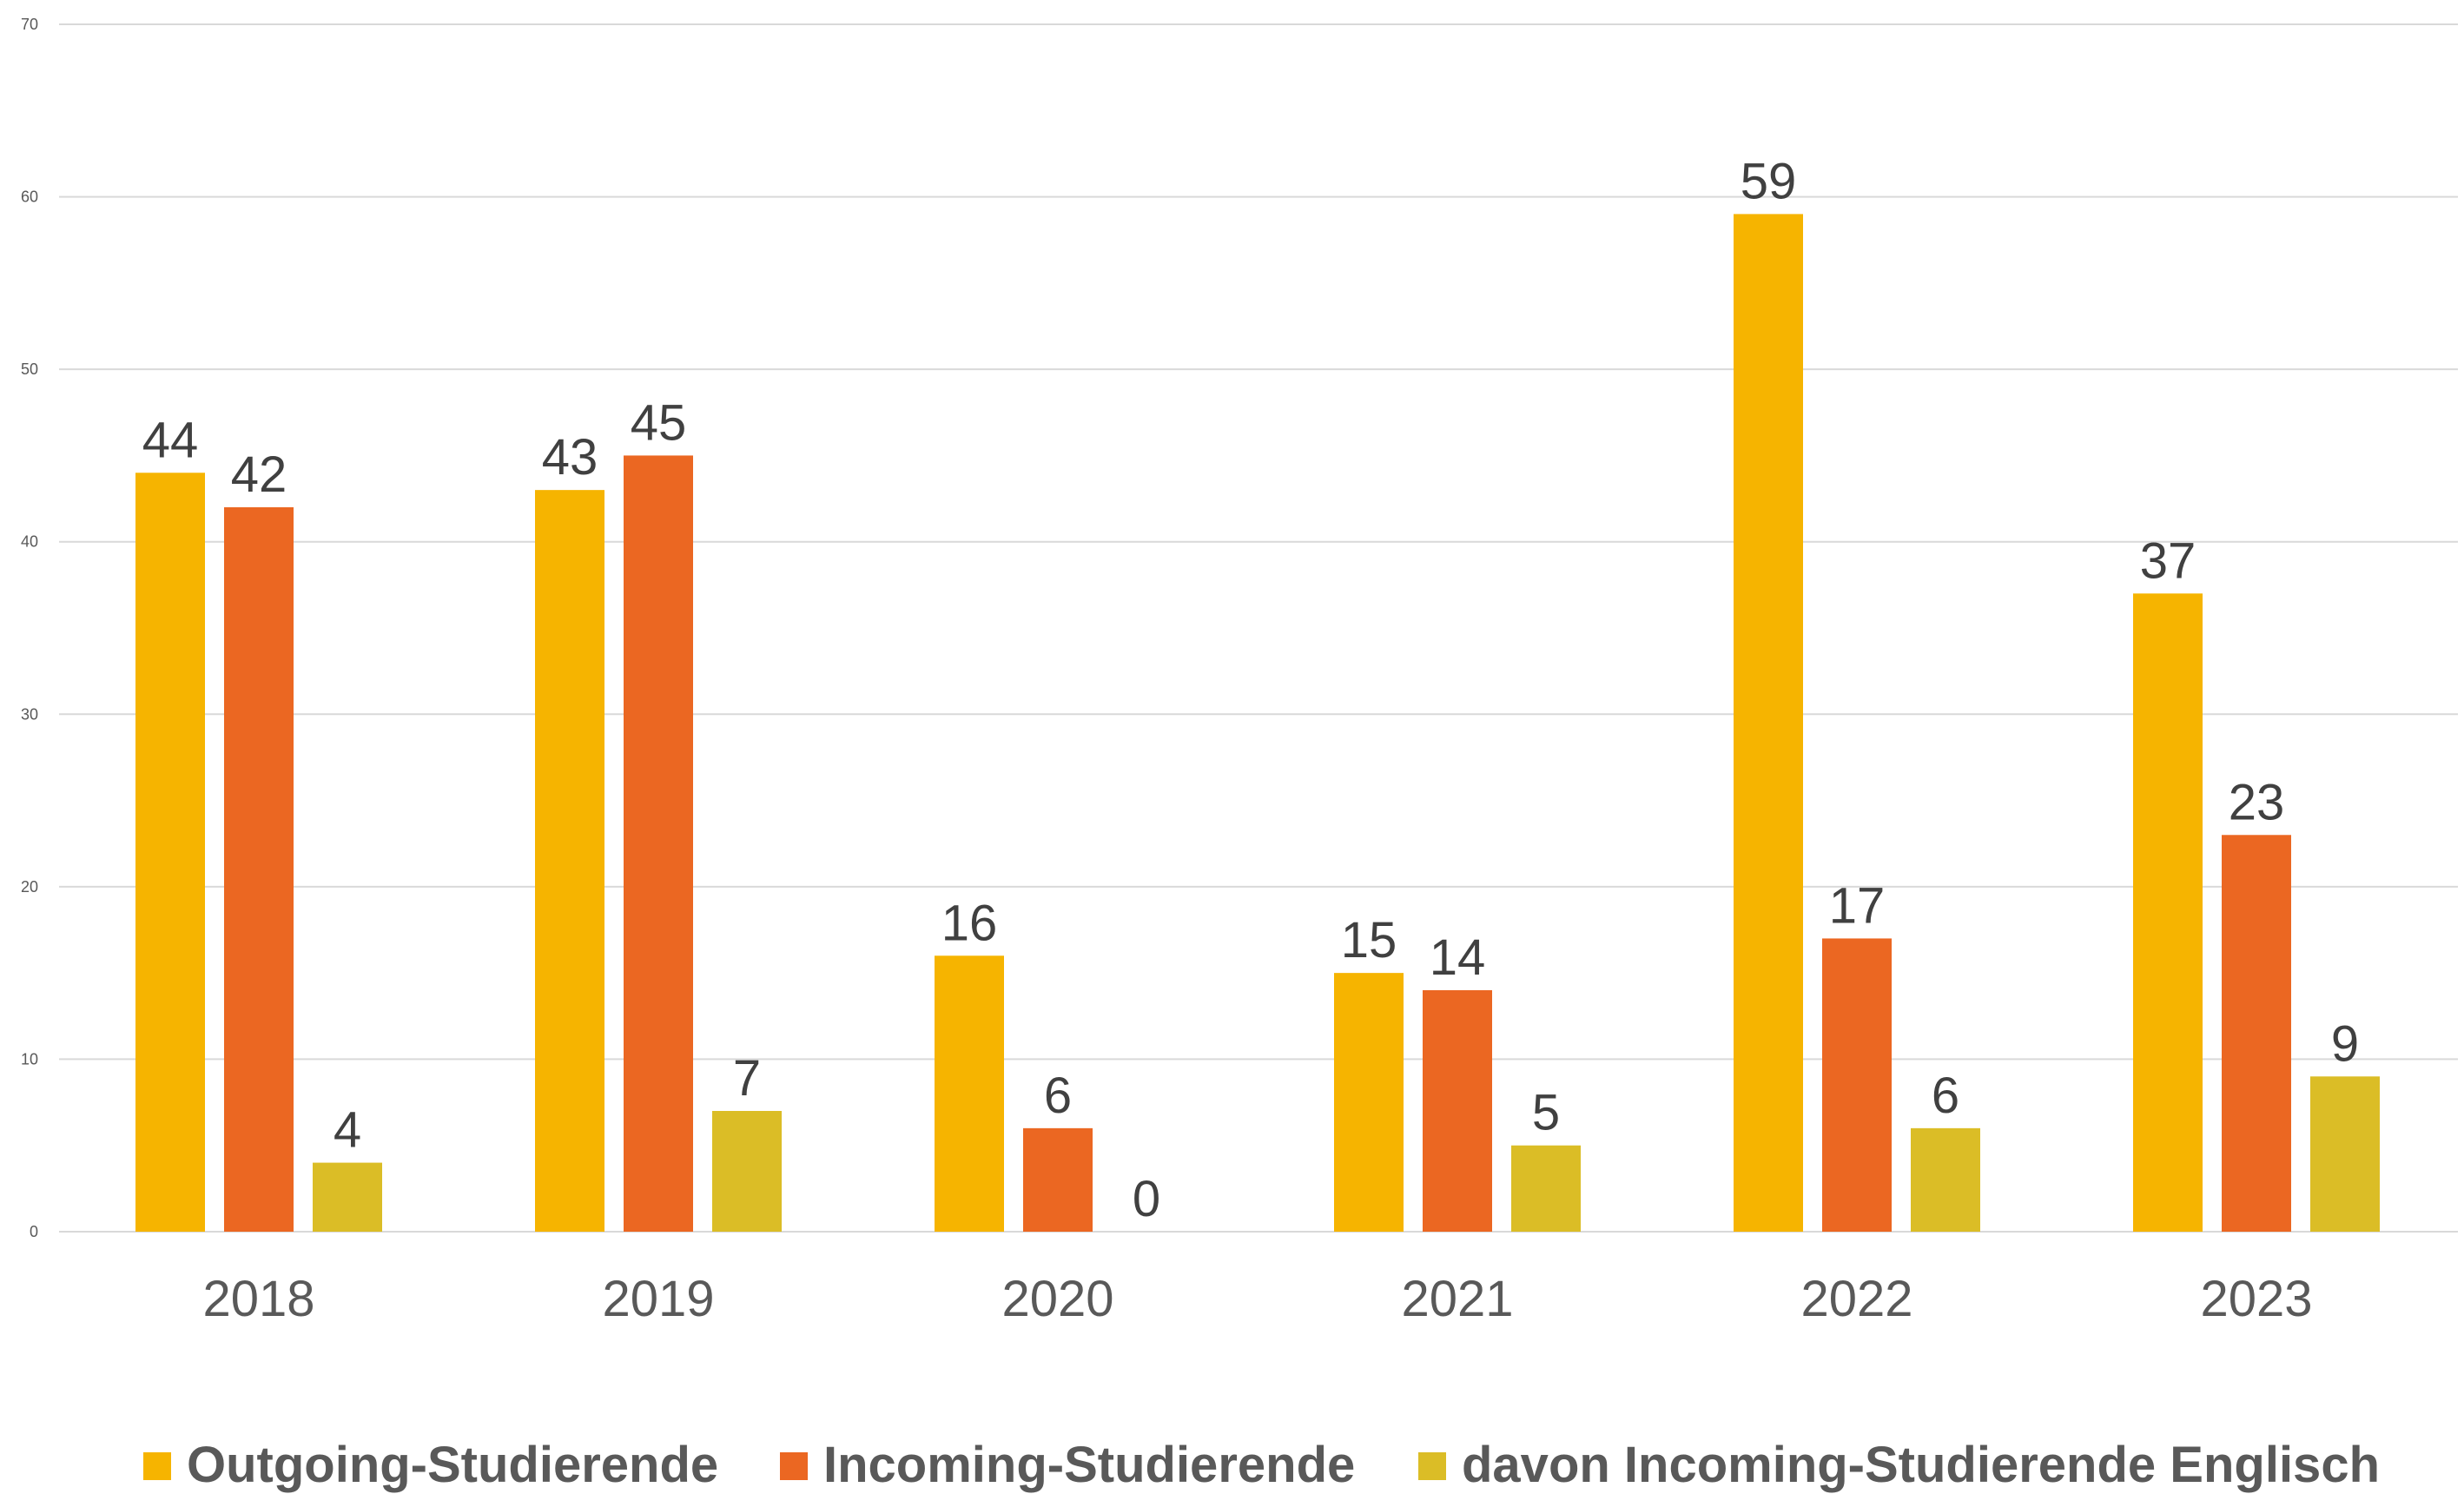 This screenshot has width=2464, height=1494. Describe the element at coordinates (258, 1299) in the screenshot. I see `x-tick-label: 2018` at that location.